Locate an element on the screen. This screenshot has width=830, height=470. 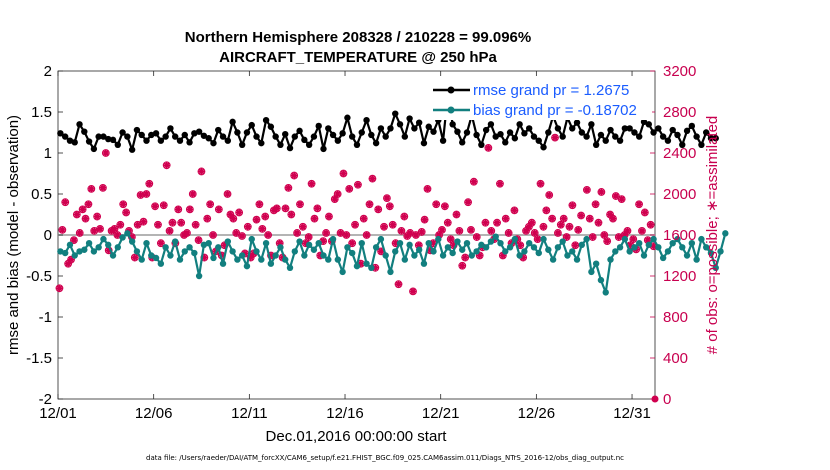
x-tick-label: 12/31 is located at coordinates (632, 413).